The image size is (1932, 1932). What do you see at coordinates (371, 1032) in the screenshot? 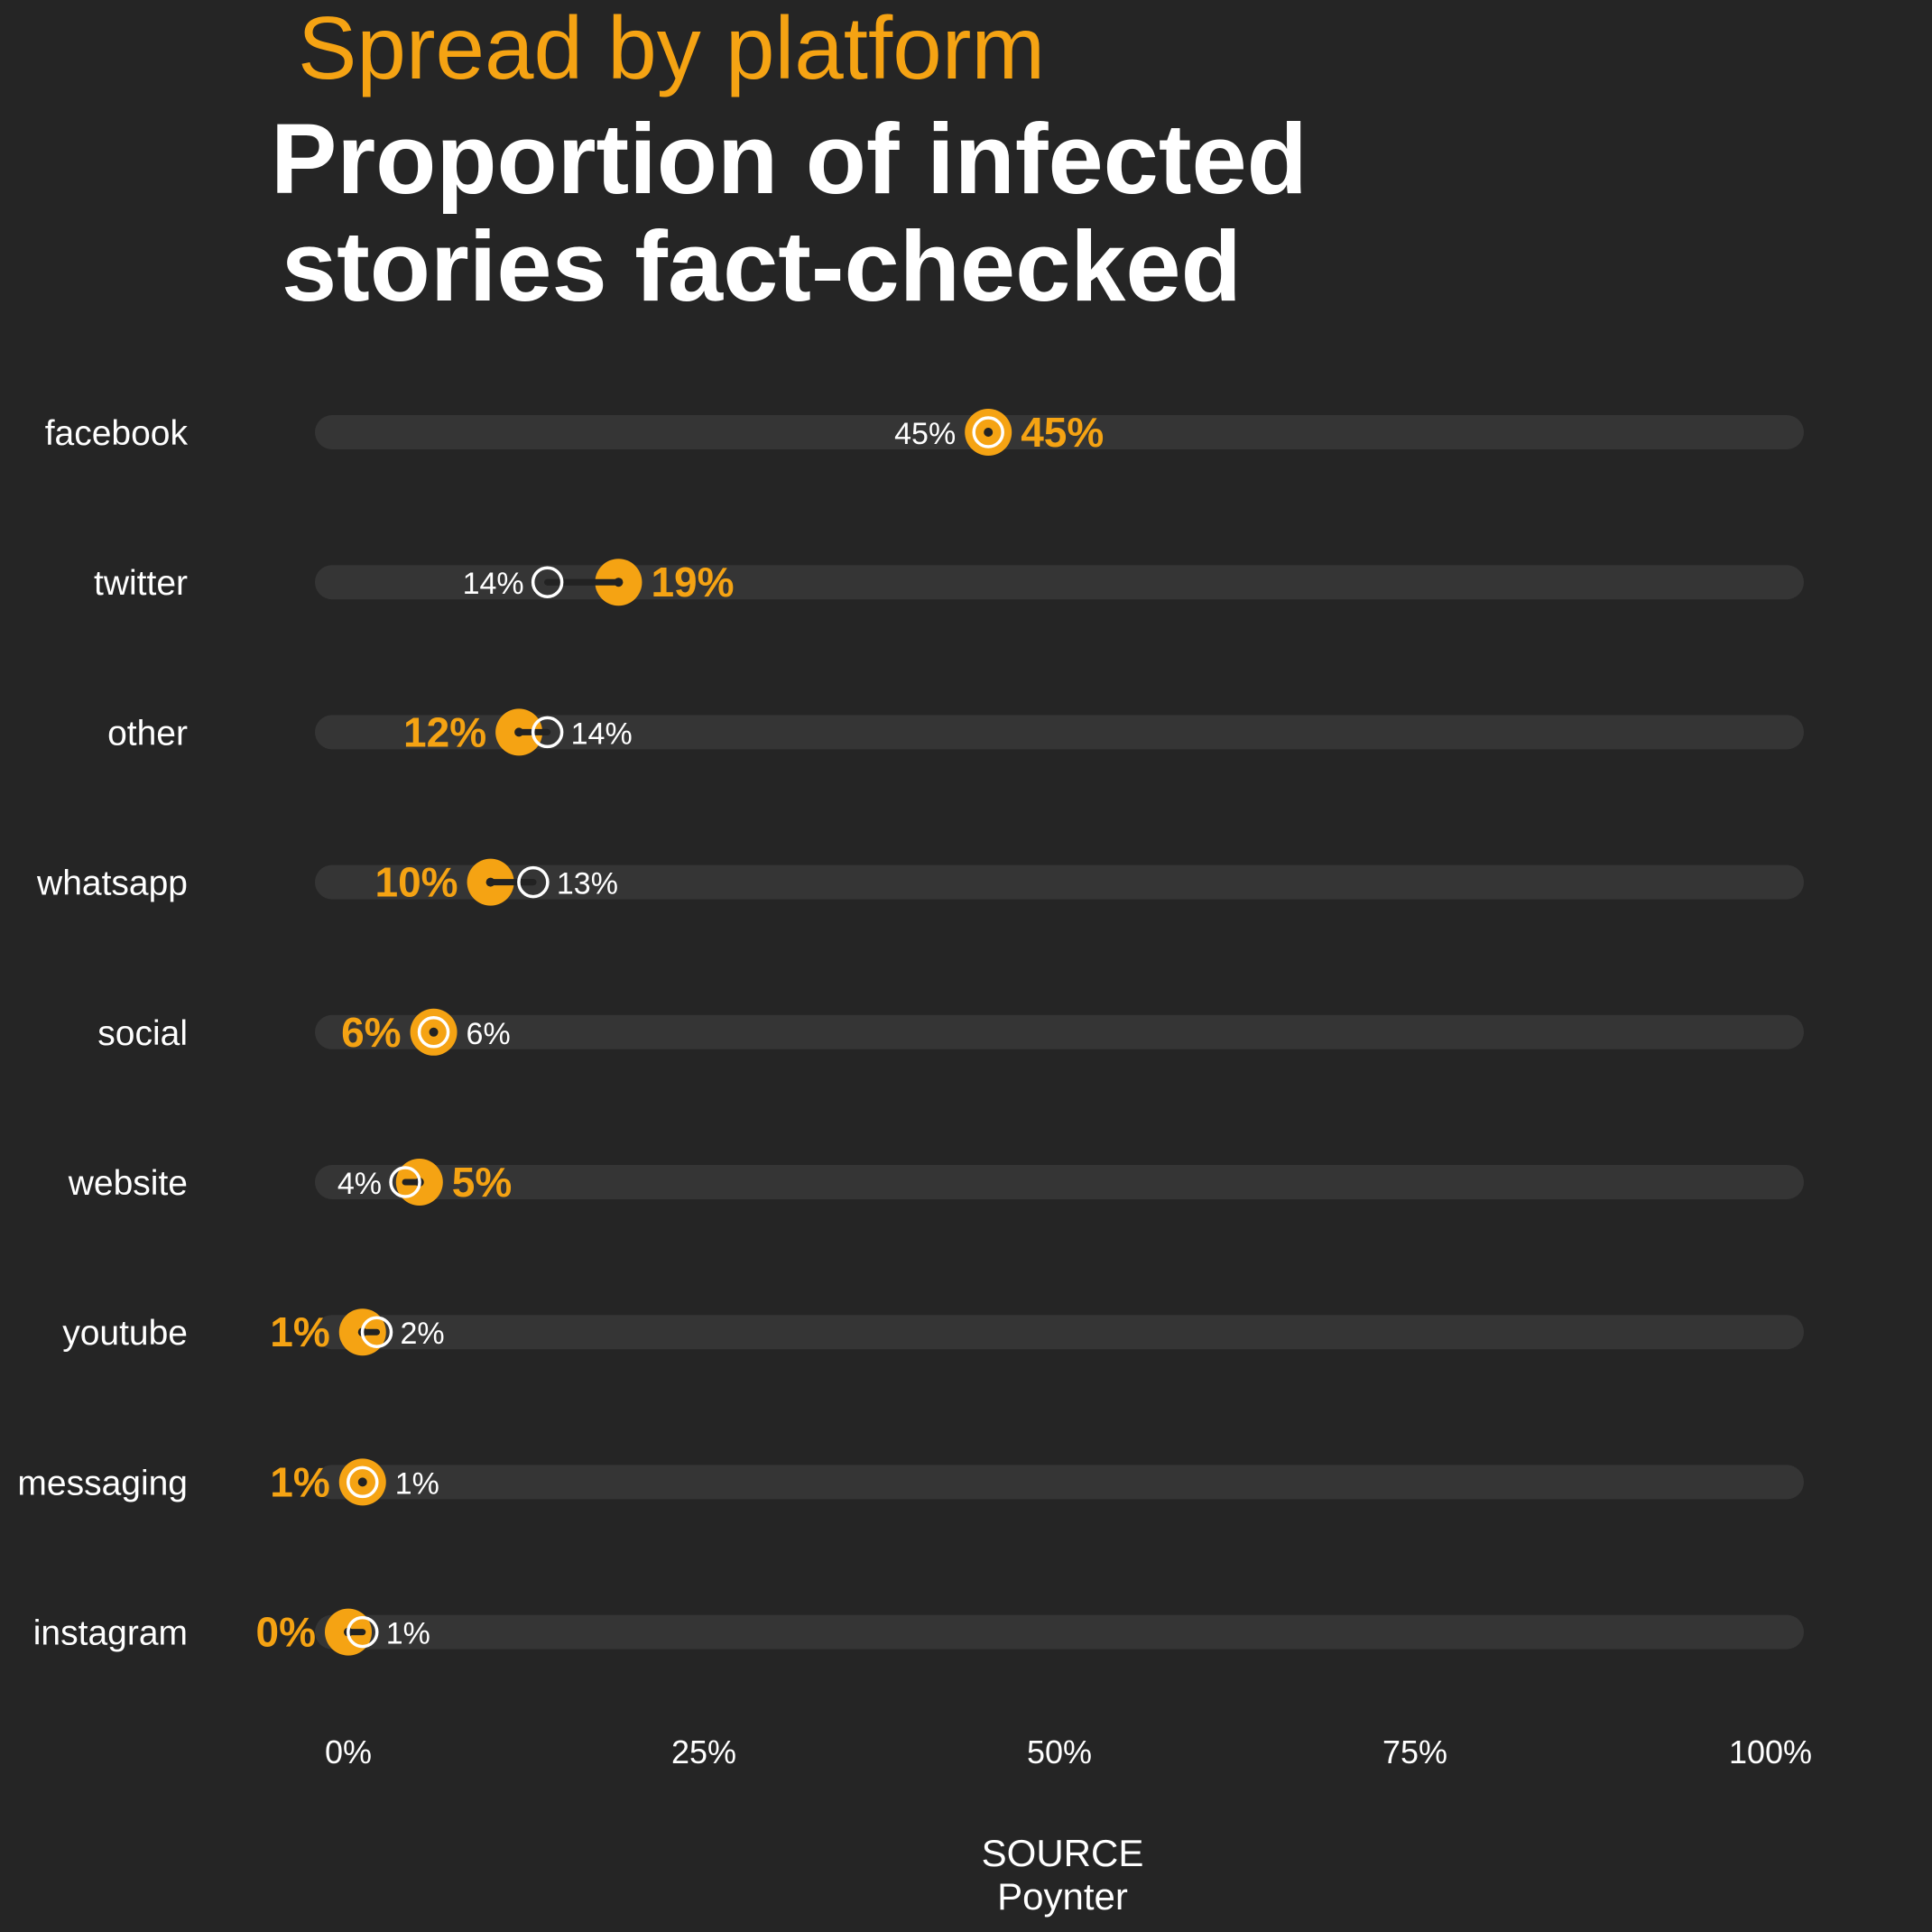
I see `orange-value-label: 6%` at bounding box center [371, 1032].